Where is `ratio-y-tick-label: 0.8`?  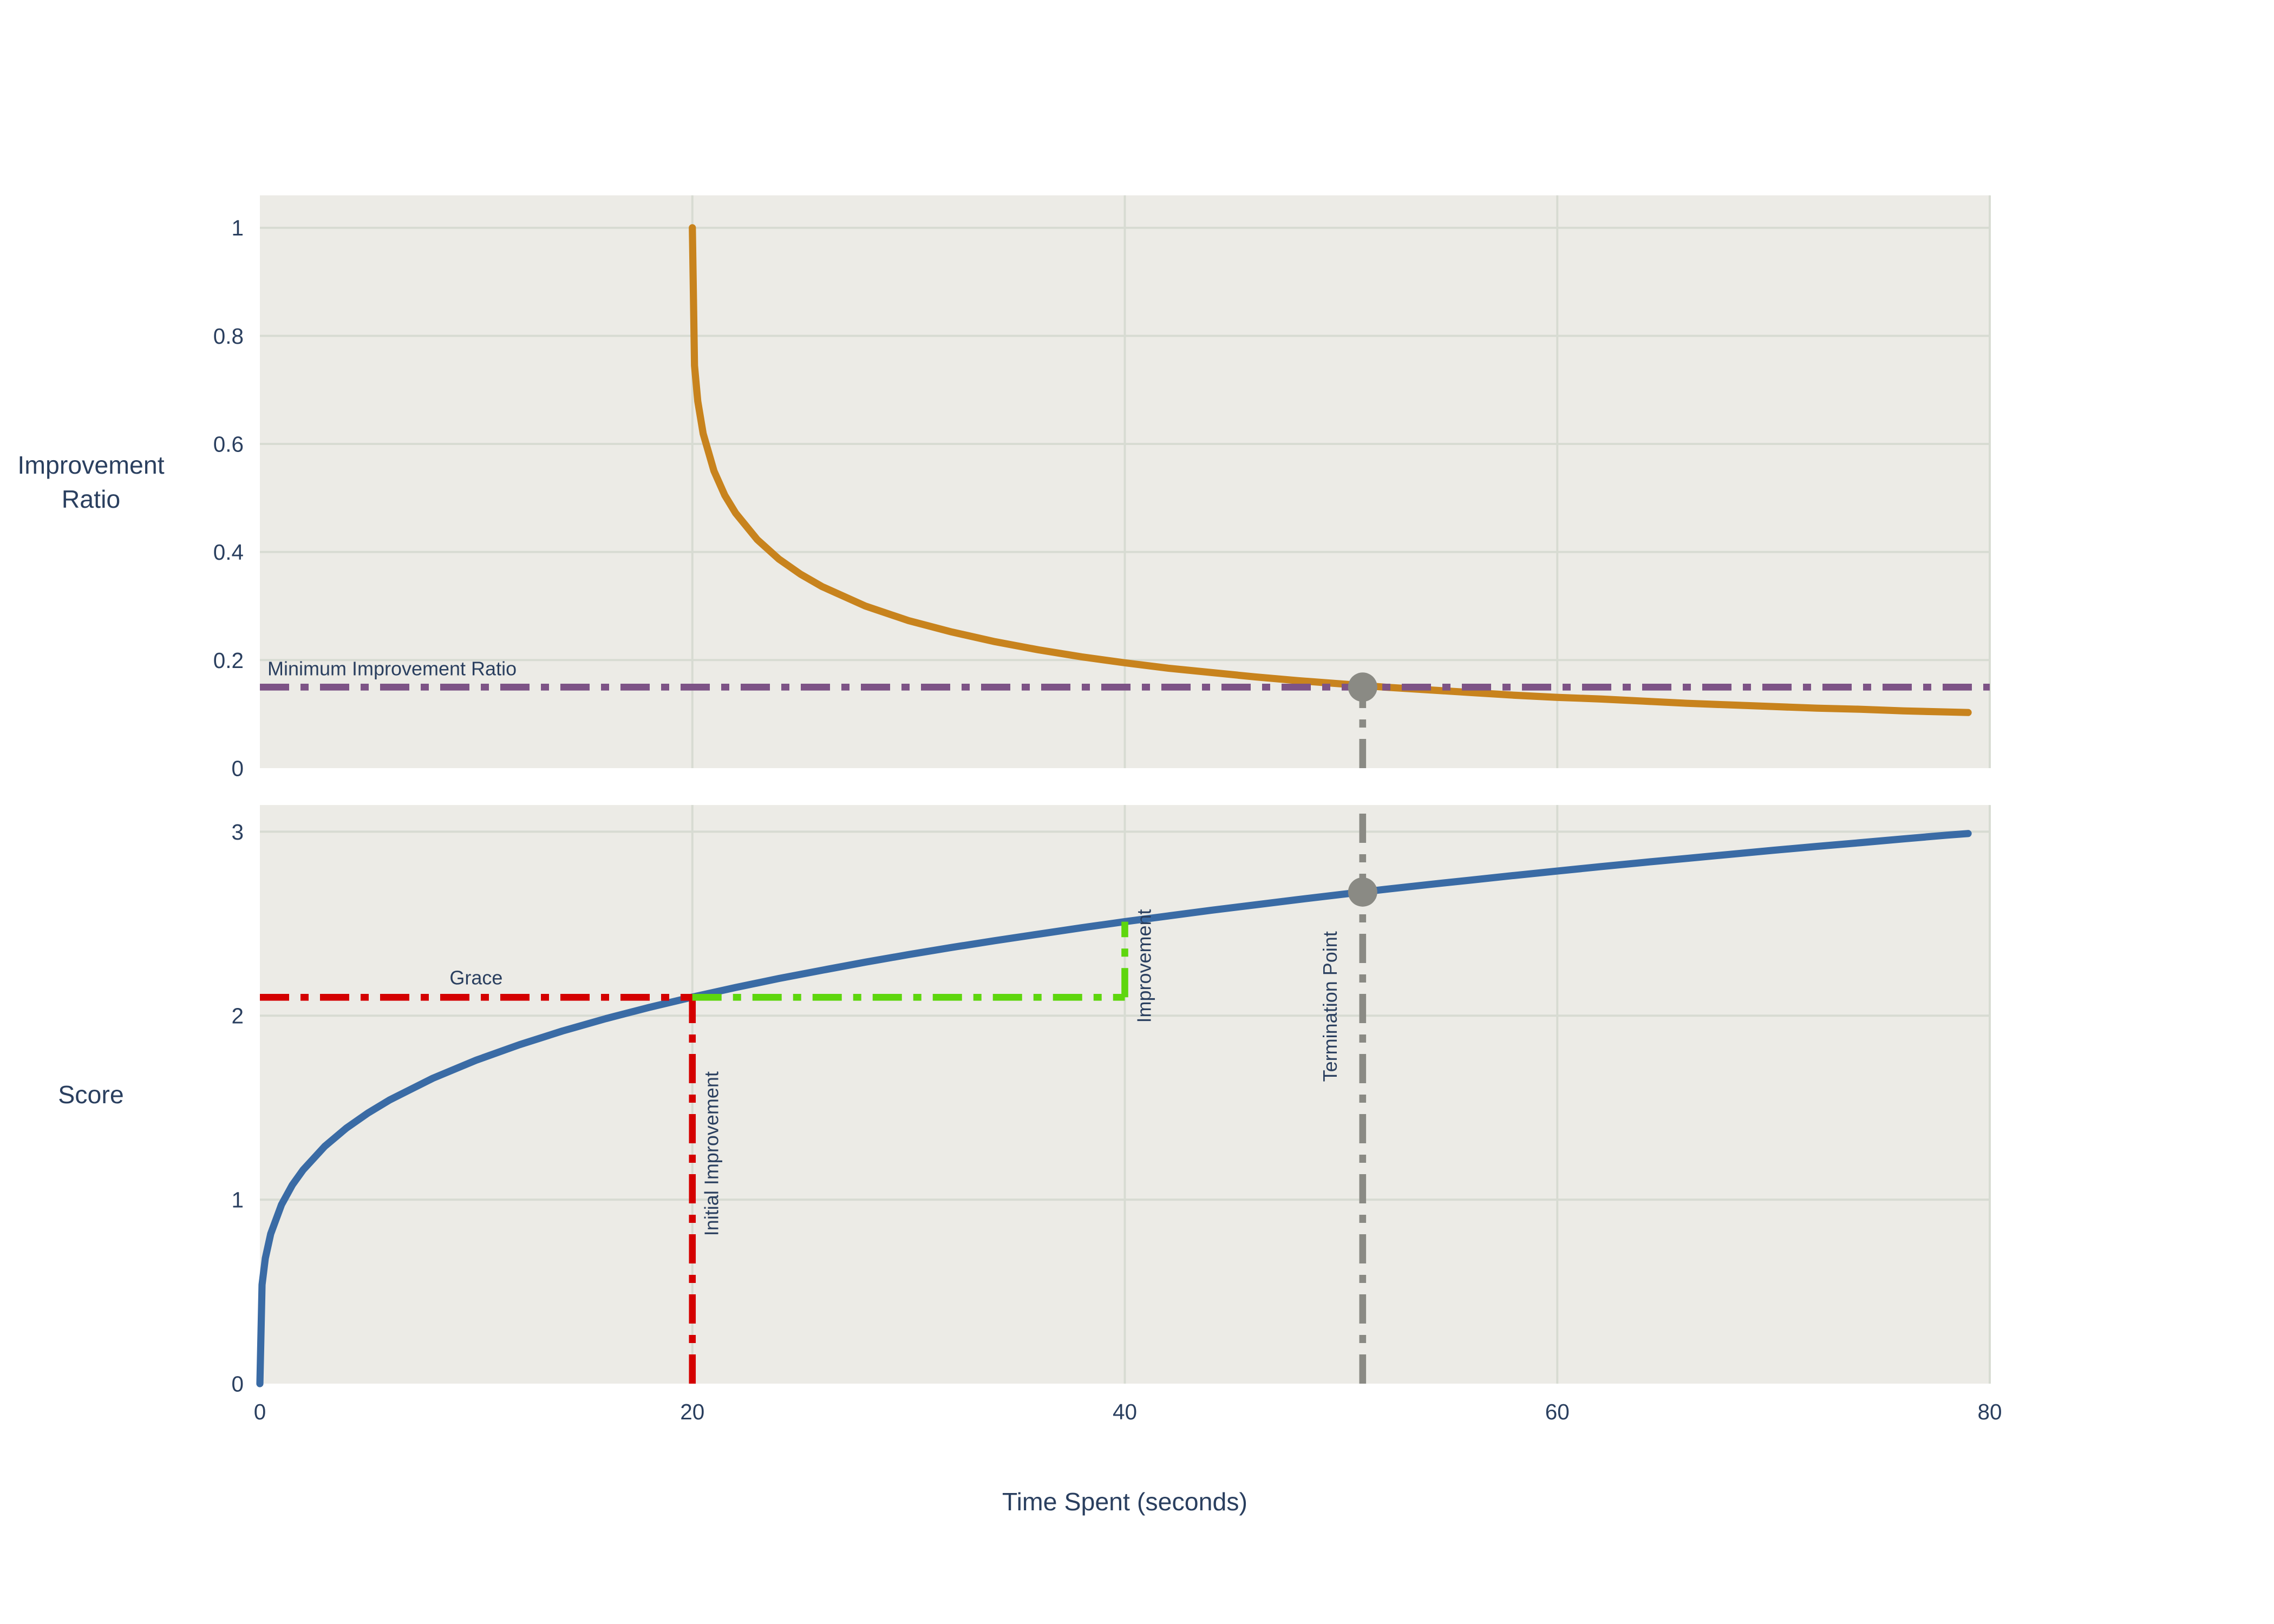 ratio-y-tick-label: 0.8 is located at coordinates (229, 336).